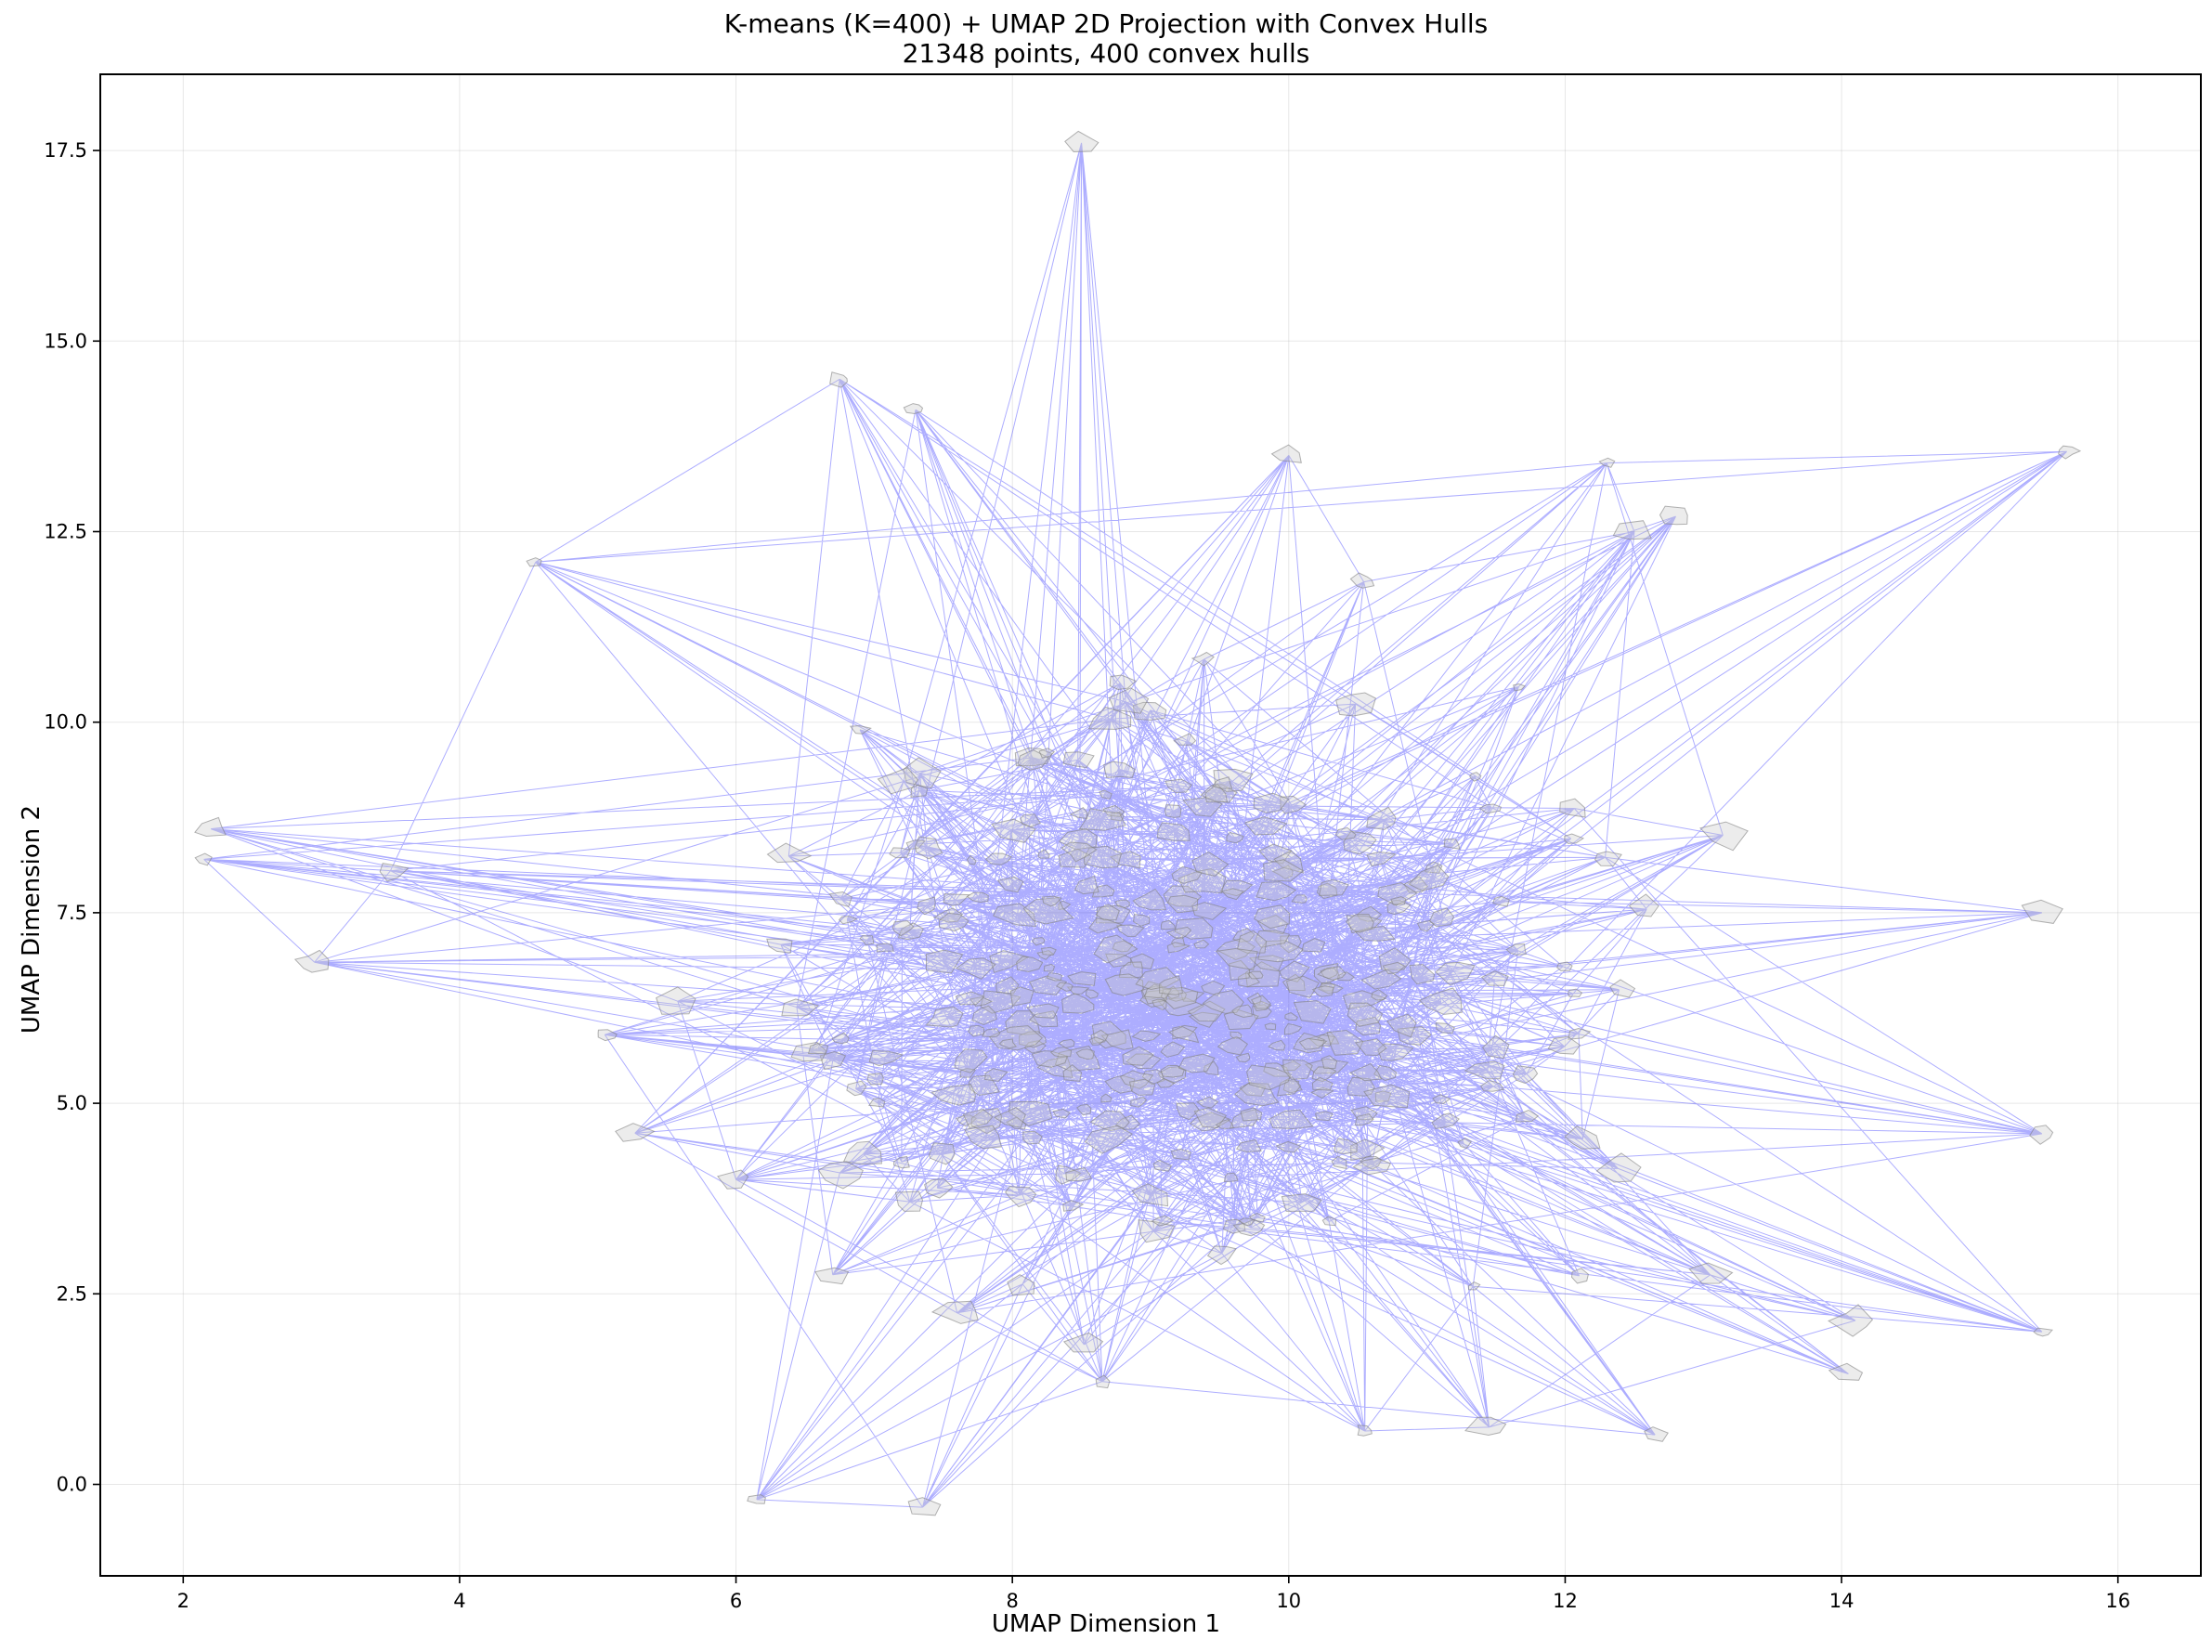 This screenshot has width=2212, height=1652. Describe the element at coordinates (459, 1601) in the screenshot. I see `x-tick-label: 4` at that location.